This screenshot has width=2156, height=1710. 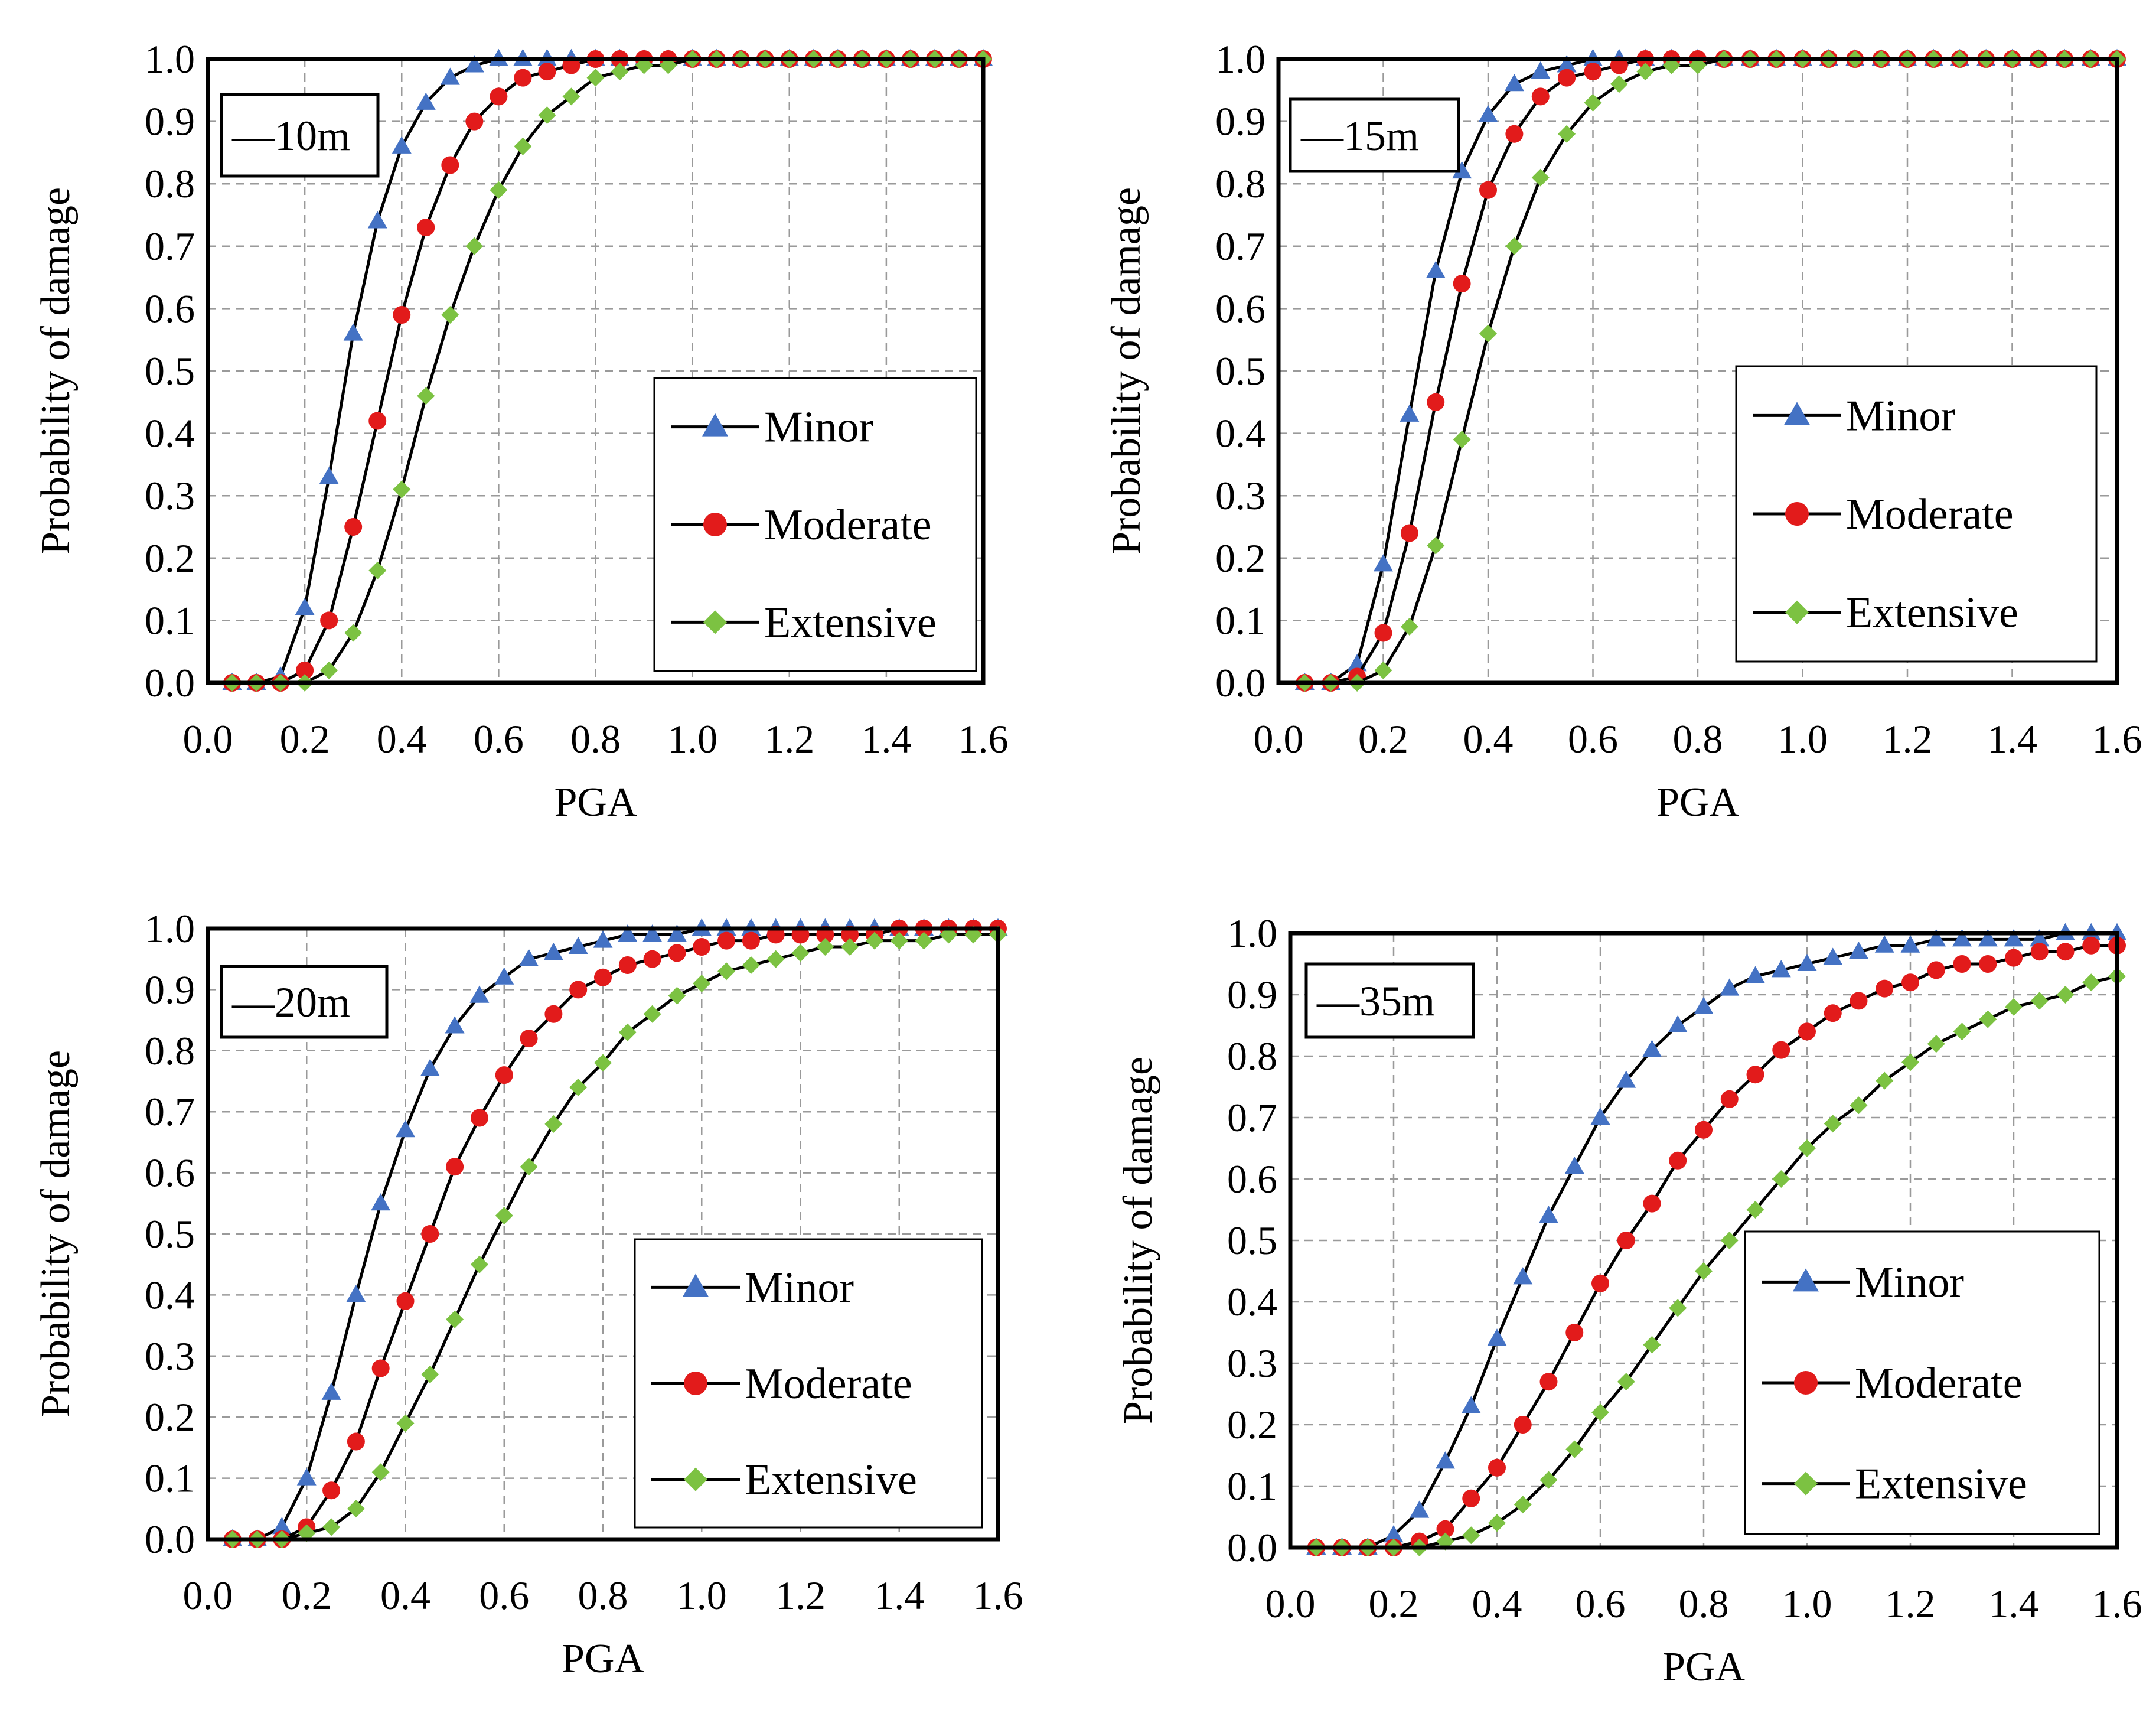 What do you see at coordinates (696, 1285) in the screenshot?
I see `legend-marker-triangle` at bounding box center [696, 1285].